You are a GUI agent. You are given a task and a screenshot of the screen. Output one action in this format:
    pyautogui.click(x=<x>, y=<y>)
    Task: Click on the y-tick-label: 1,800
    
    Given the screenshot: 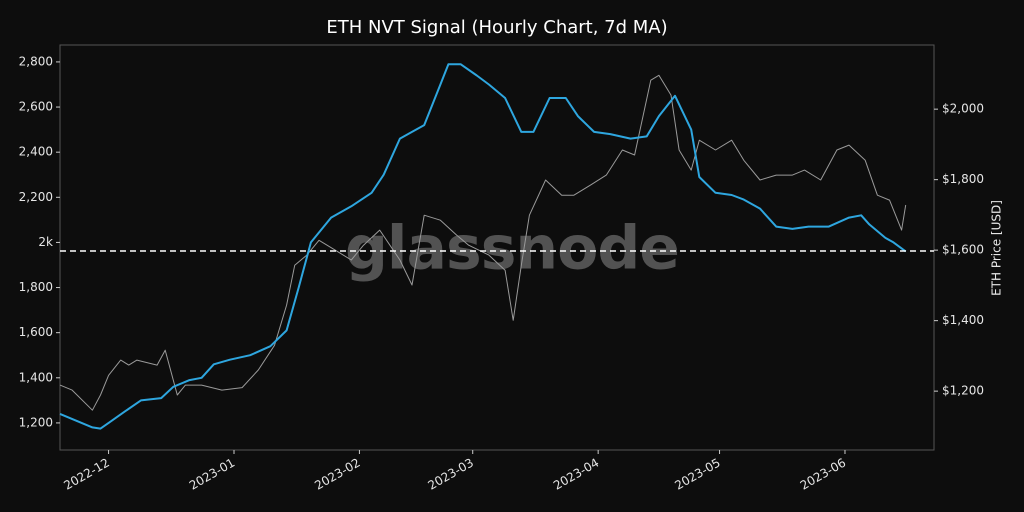 What is the action you would take?
    pyautogui.click(x=36, y=287)
    